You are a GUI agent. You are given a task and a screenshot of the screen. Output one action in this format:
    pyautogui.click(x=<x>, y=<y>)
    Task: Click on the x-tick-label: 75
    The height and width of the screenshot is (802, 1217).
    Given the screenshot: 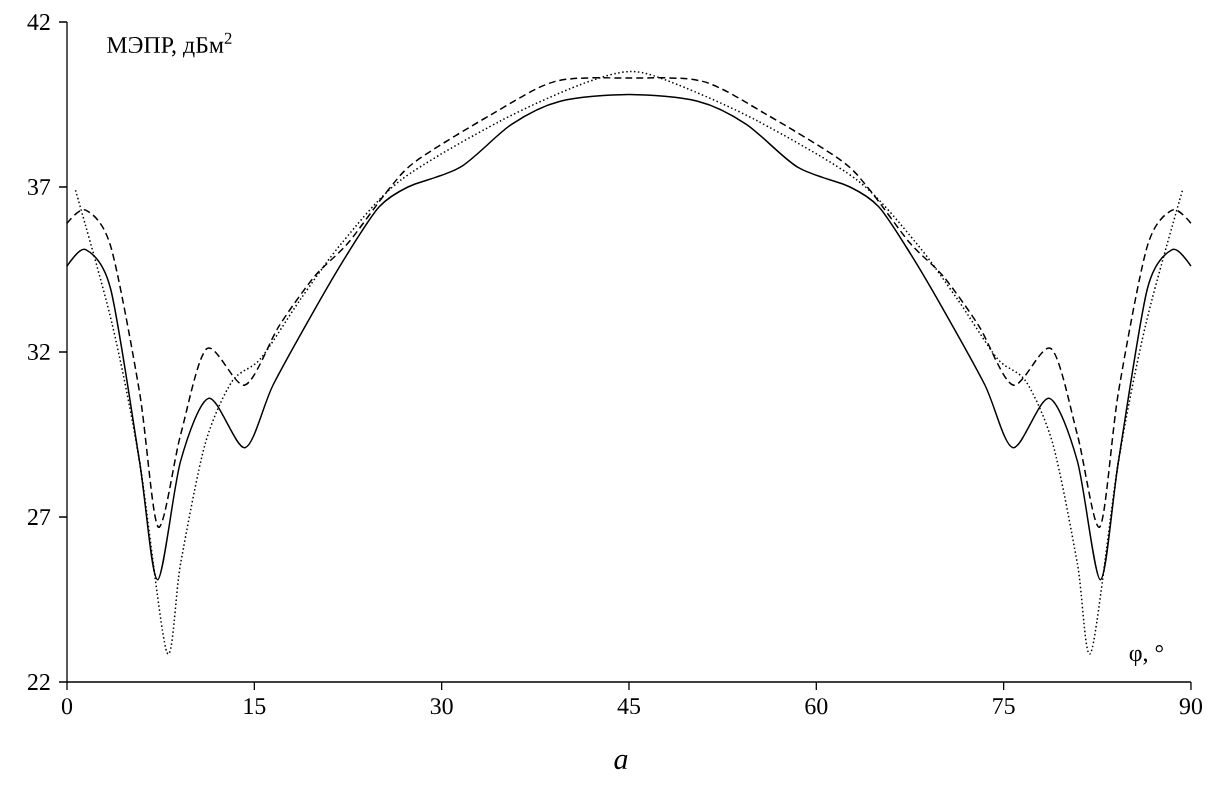 What is the action you would take?
    pyautogui.click(x=1004, y=706)
    